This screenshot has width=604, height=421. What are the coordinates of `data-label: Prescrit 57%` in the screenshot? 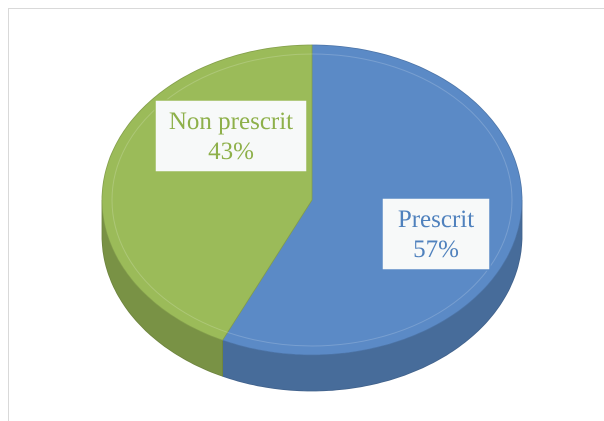 It's located at (436, 234).